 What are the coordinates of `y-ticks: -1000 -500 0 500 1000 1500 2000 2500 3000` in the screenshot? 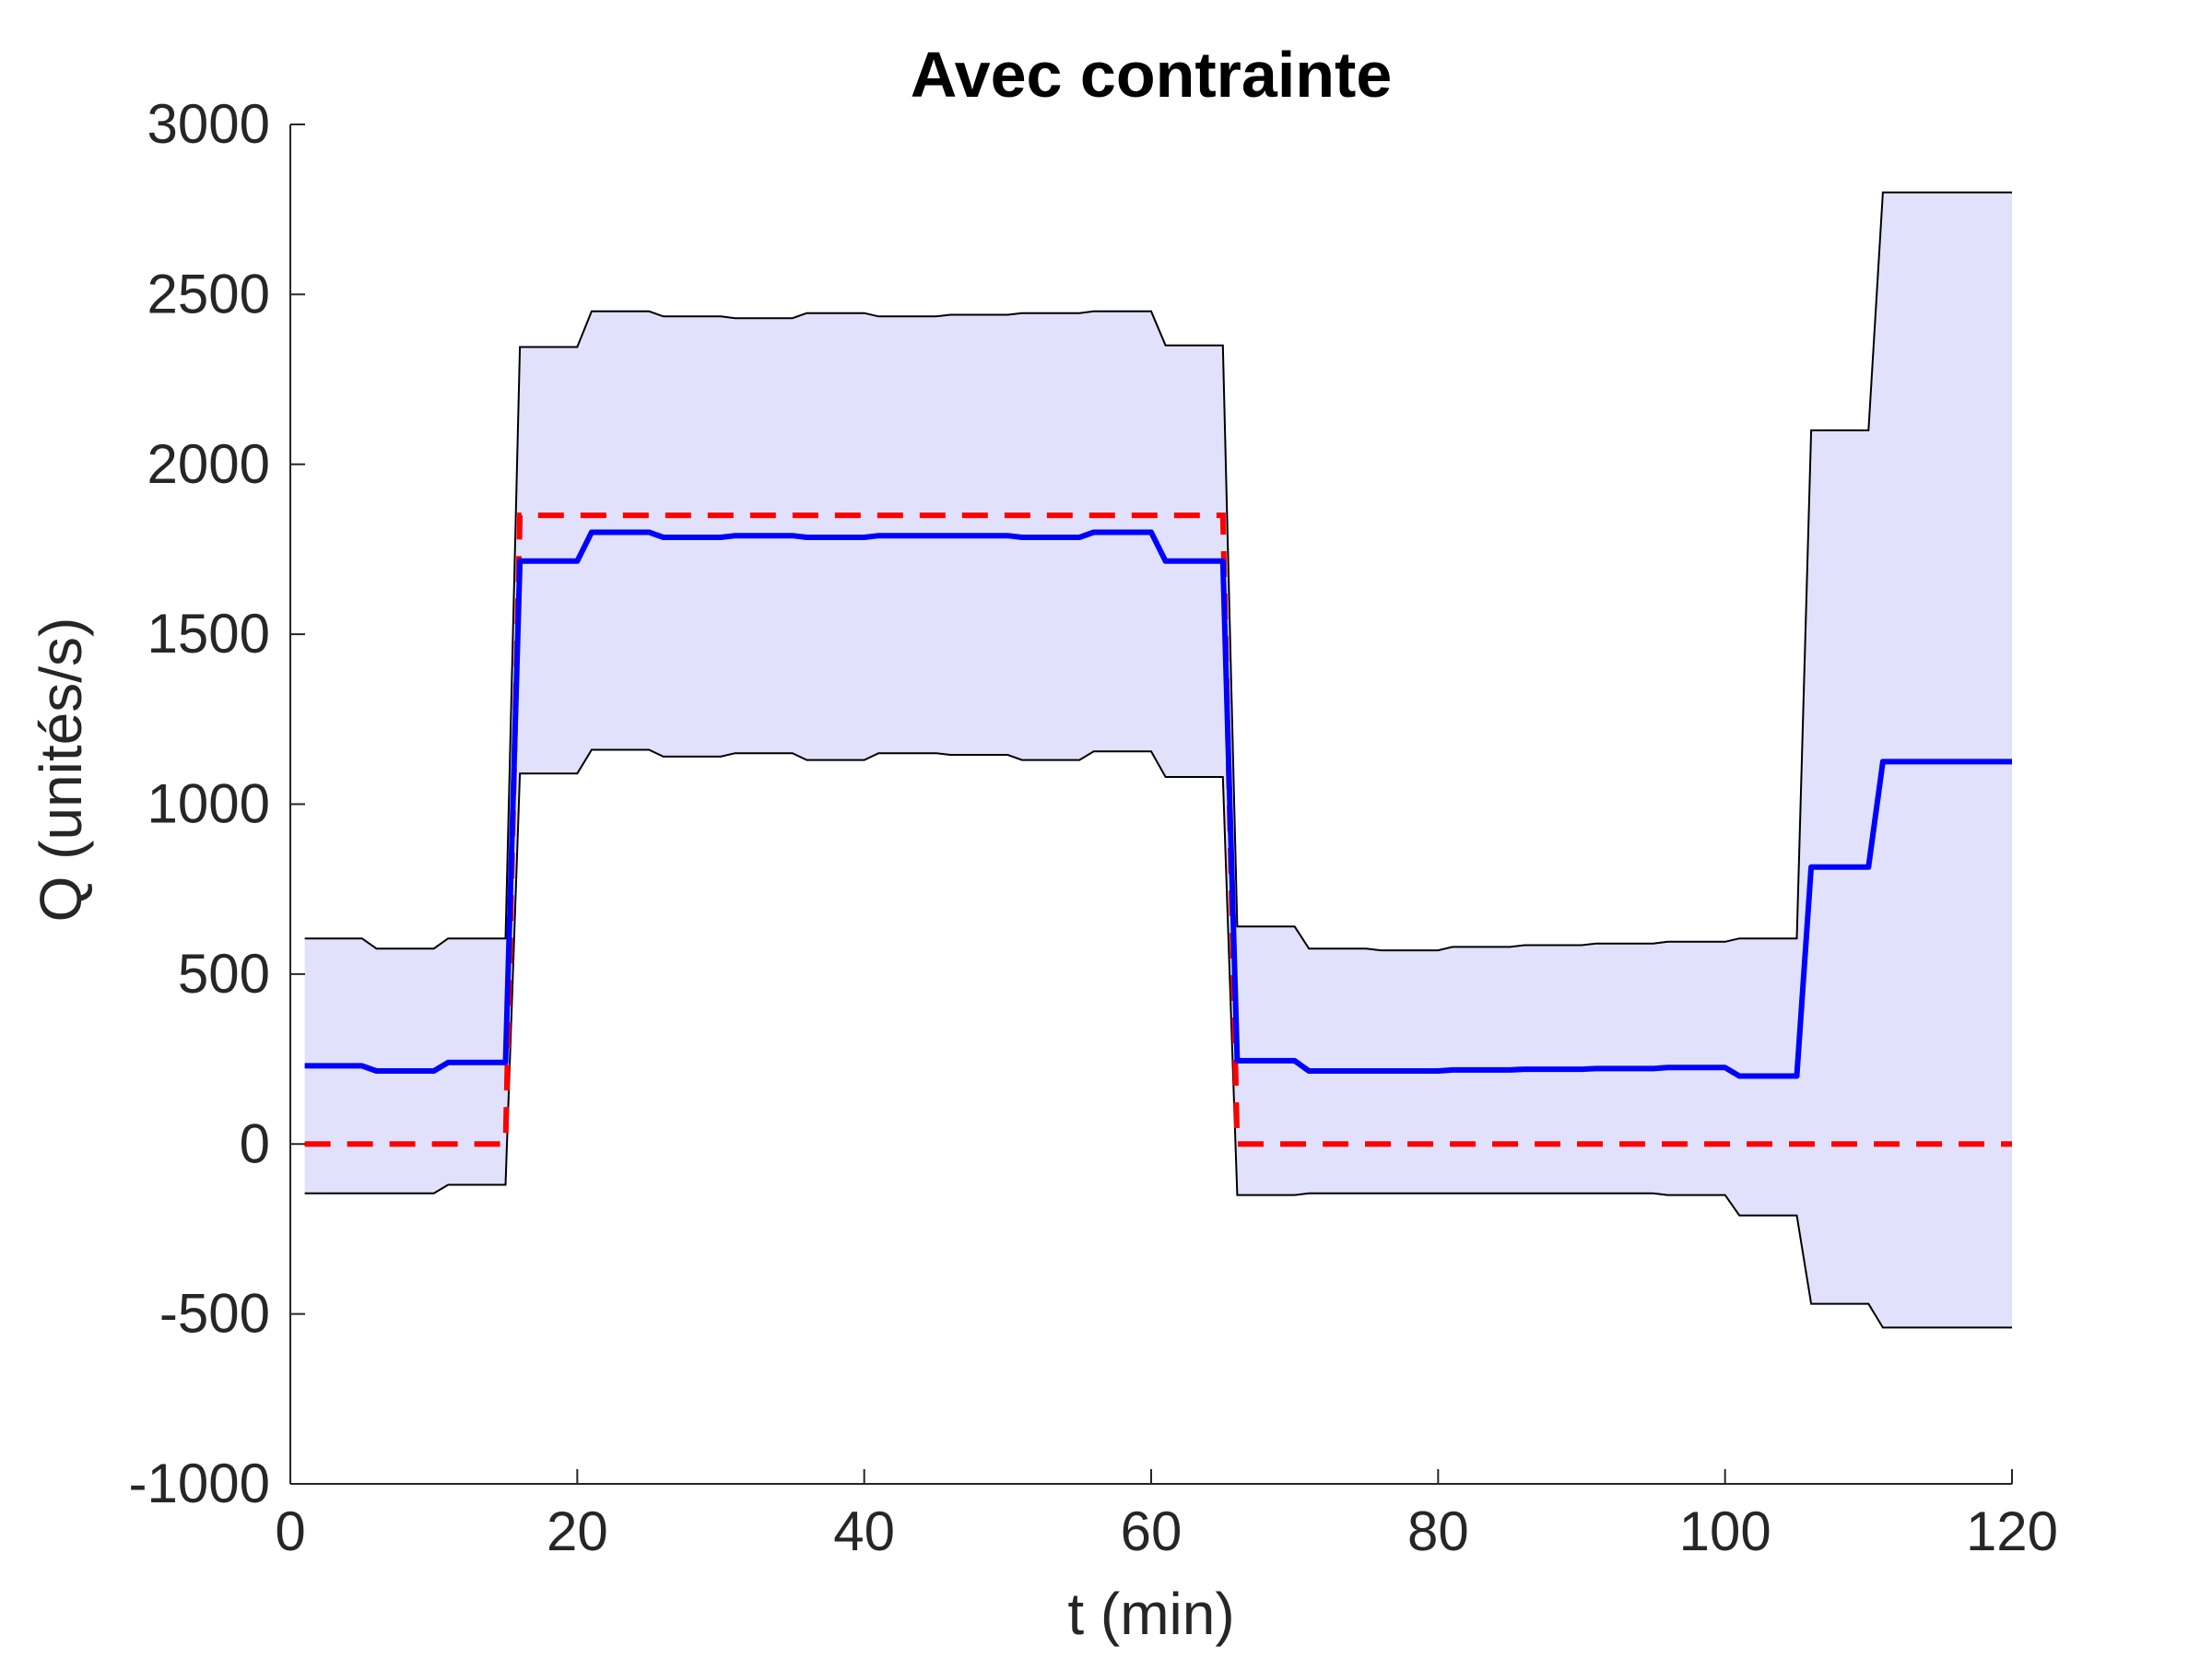 It's located at (217, 803).